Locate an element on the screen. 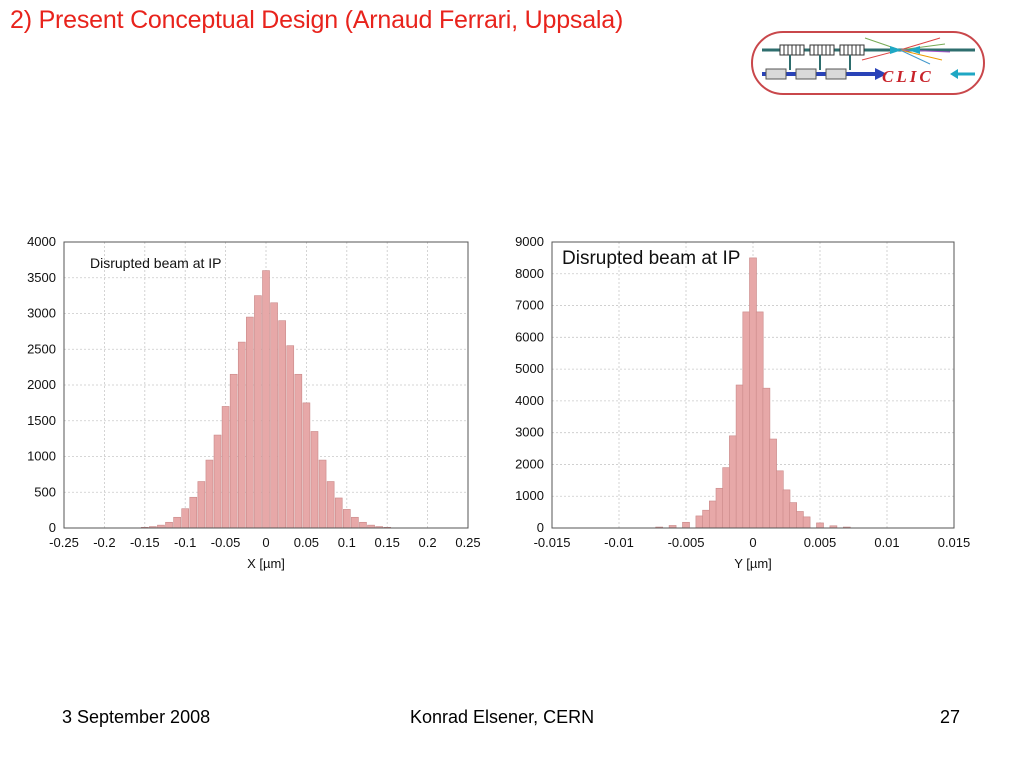  x-tick-label: 0.05 is located at coordinates (306, 542).